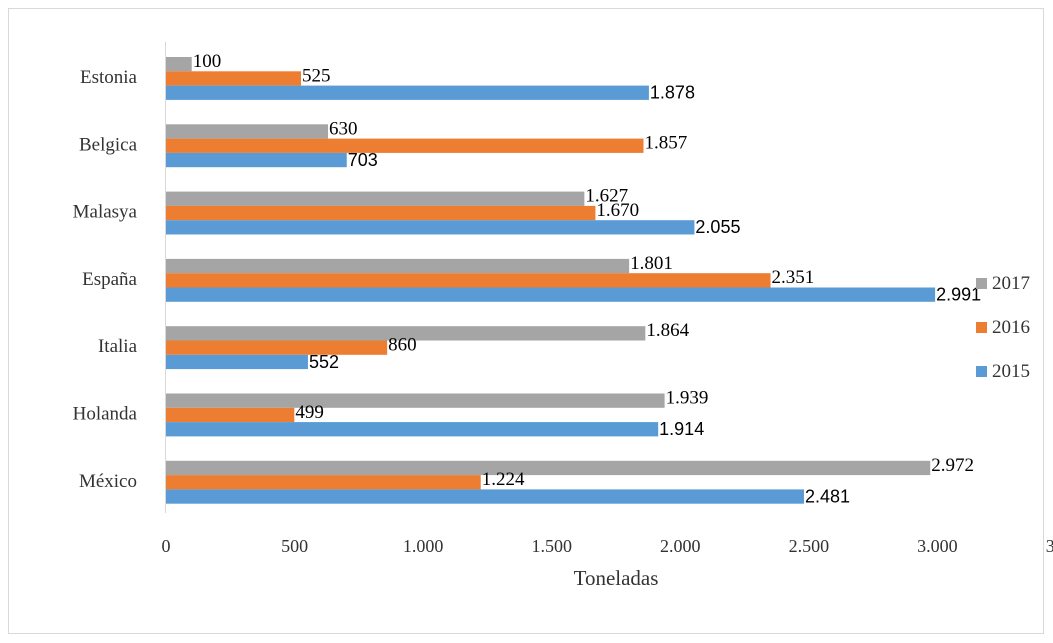  Describe the element at coordinates (363, 160) in the screenshot. I see `data-label-2015-2: 703` at that location.